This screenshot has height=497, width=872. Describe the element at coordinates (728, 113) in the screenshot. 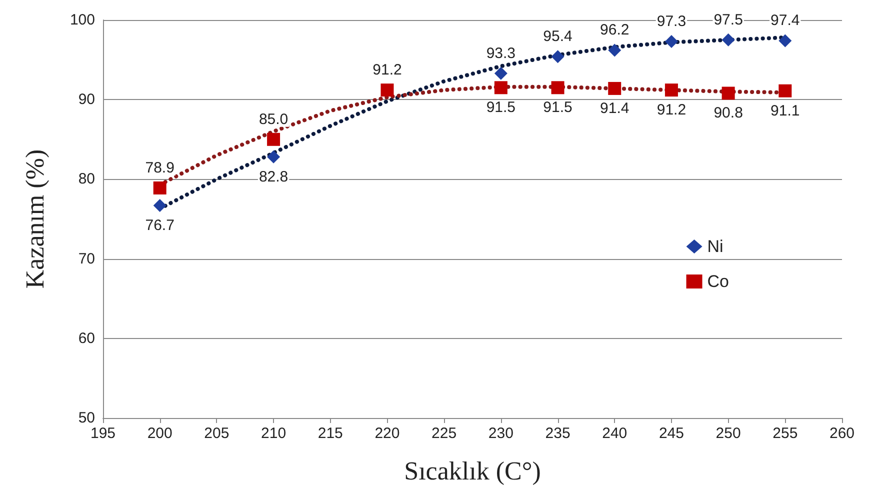

I see `data-label: 90.8` at that location.